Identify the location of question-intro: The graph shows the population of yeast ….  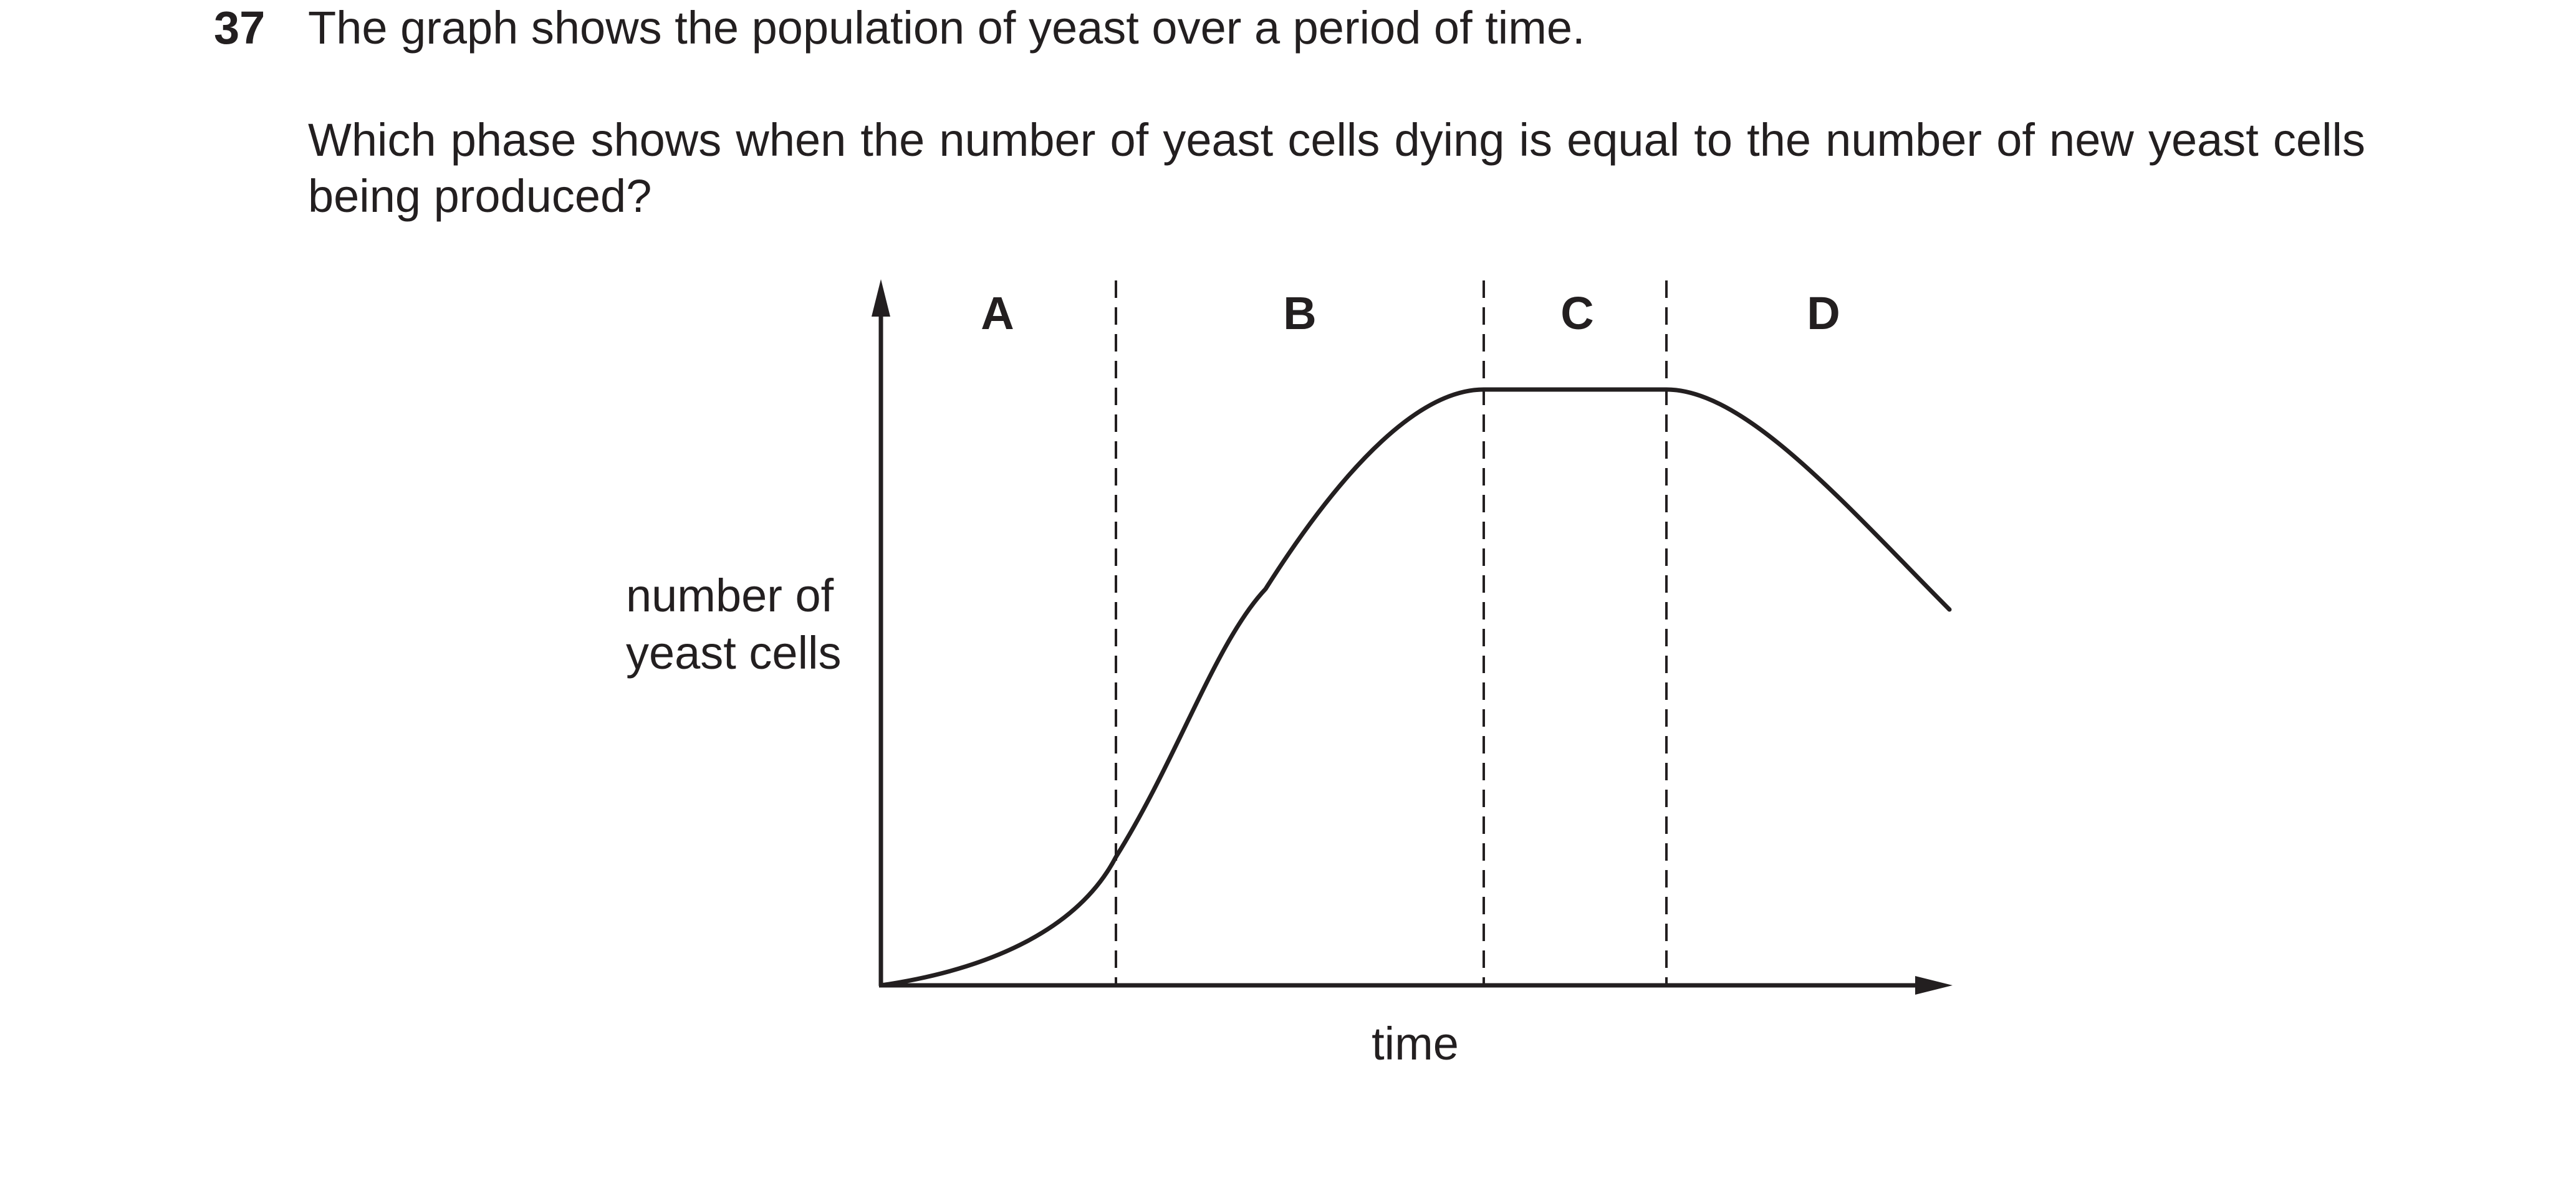
(946, 28).